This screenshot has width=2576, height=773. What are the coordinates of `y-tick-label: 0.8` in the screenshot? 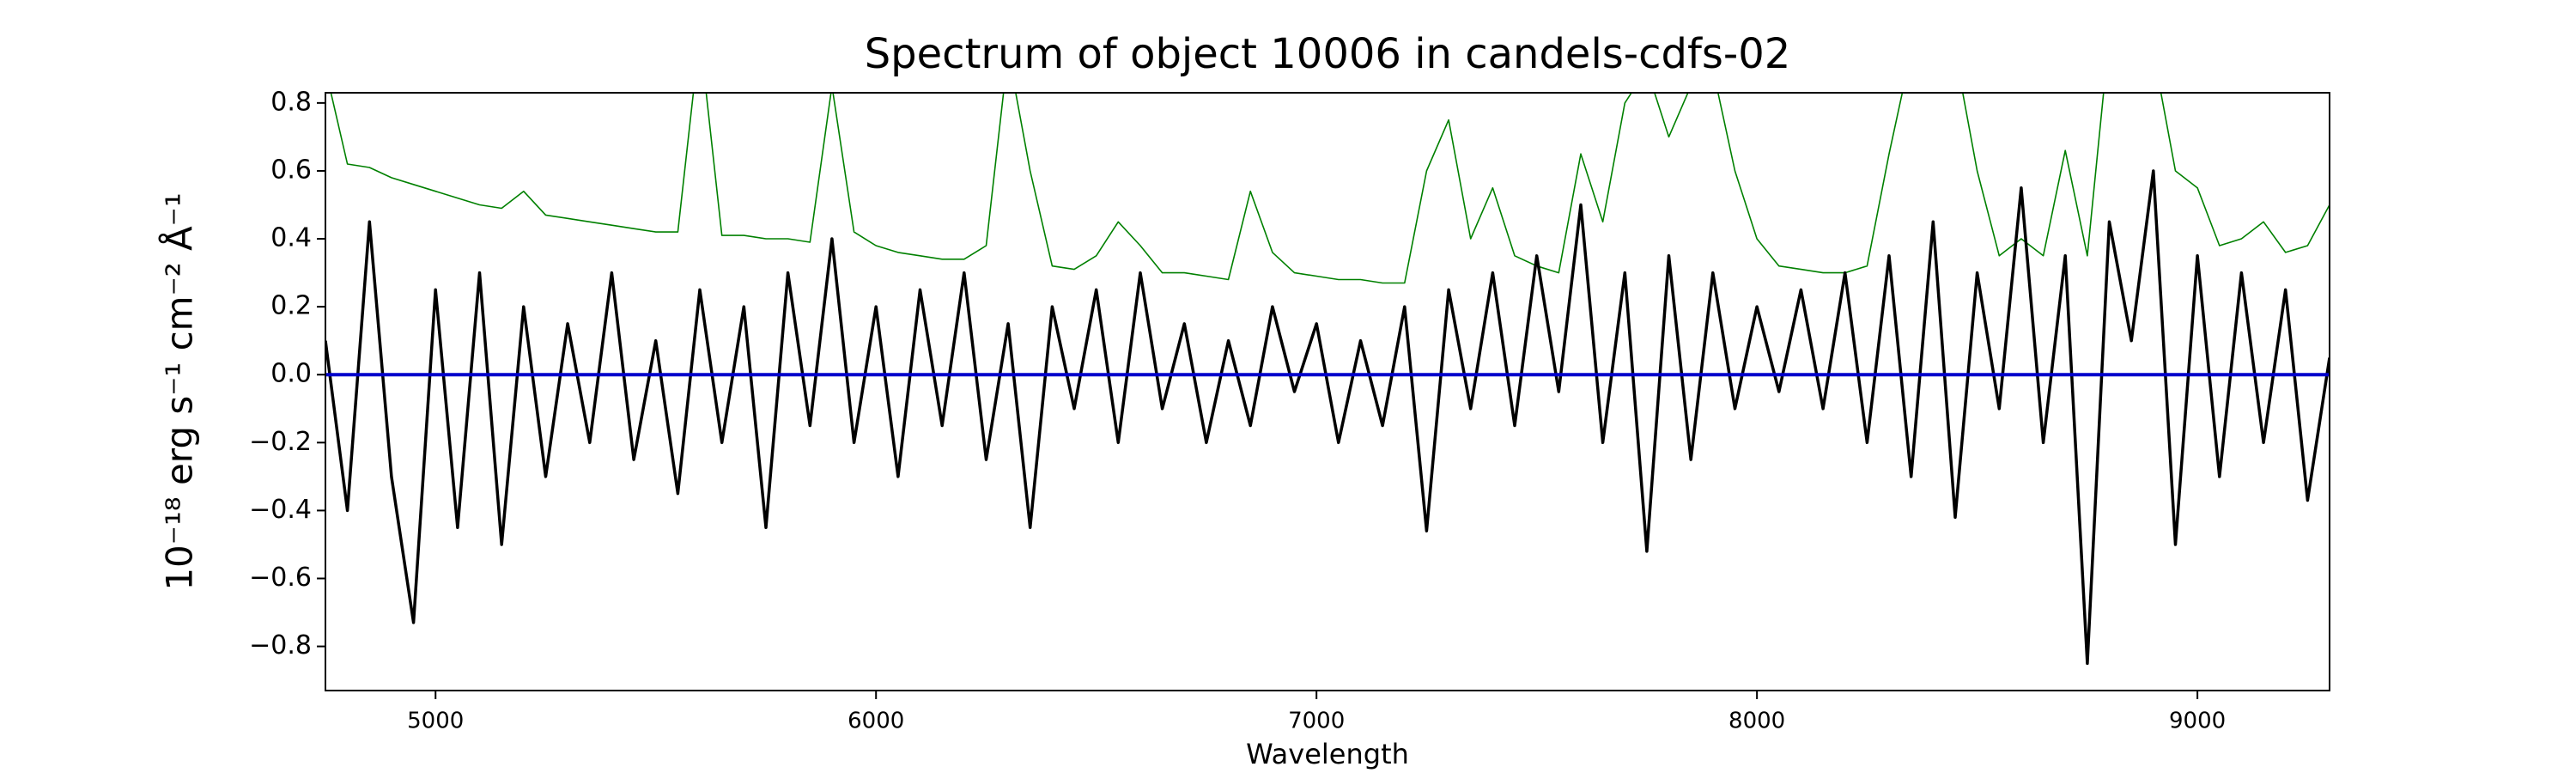 It's located at (291, 102).